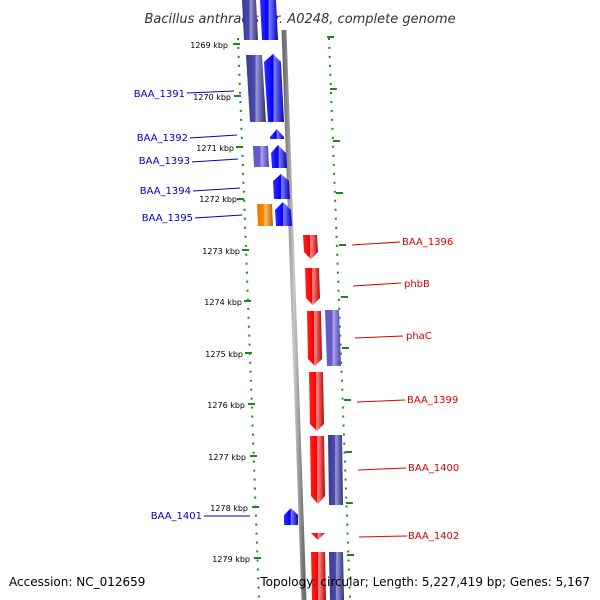  Describe the element at coordinates (433, 536) in the screenshot. I see `gene-label-baa1402: BAA_1402` at that location.